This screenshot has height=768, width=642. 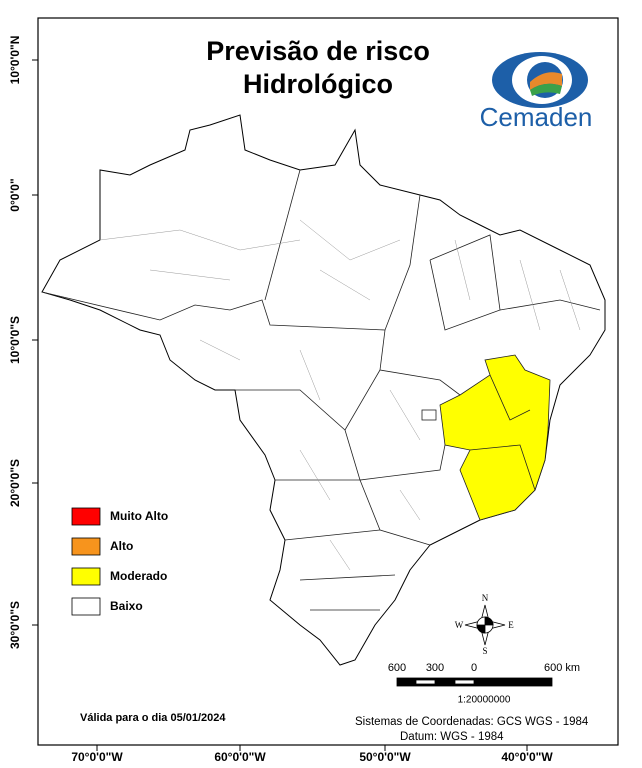 I want to click on latitude-label: 20°0'0"S, so click(x=15, y=483).